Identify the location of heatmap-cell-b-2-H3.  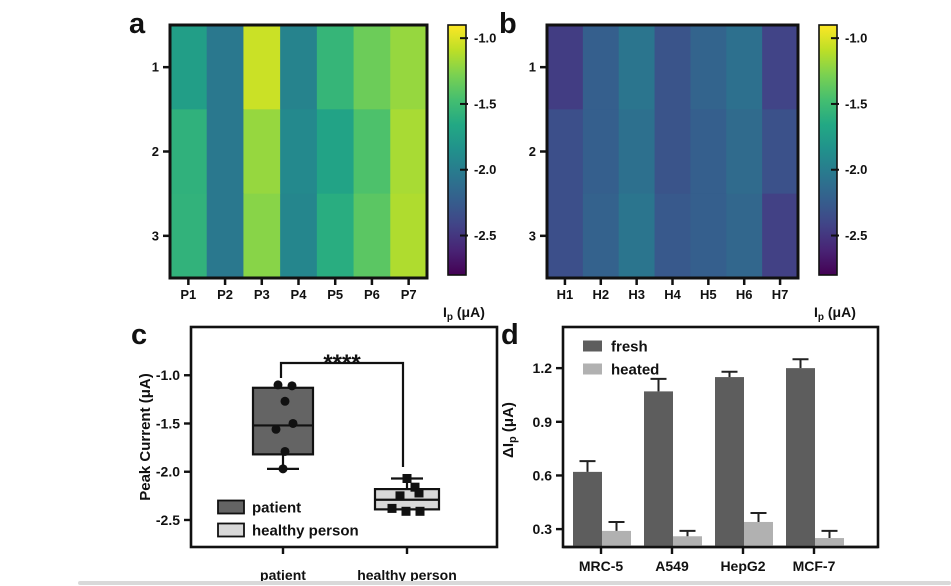
(637, 152).